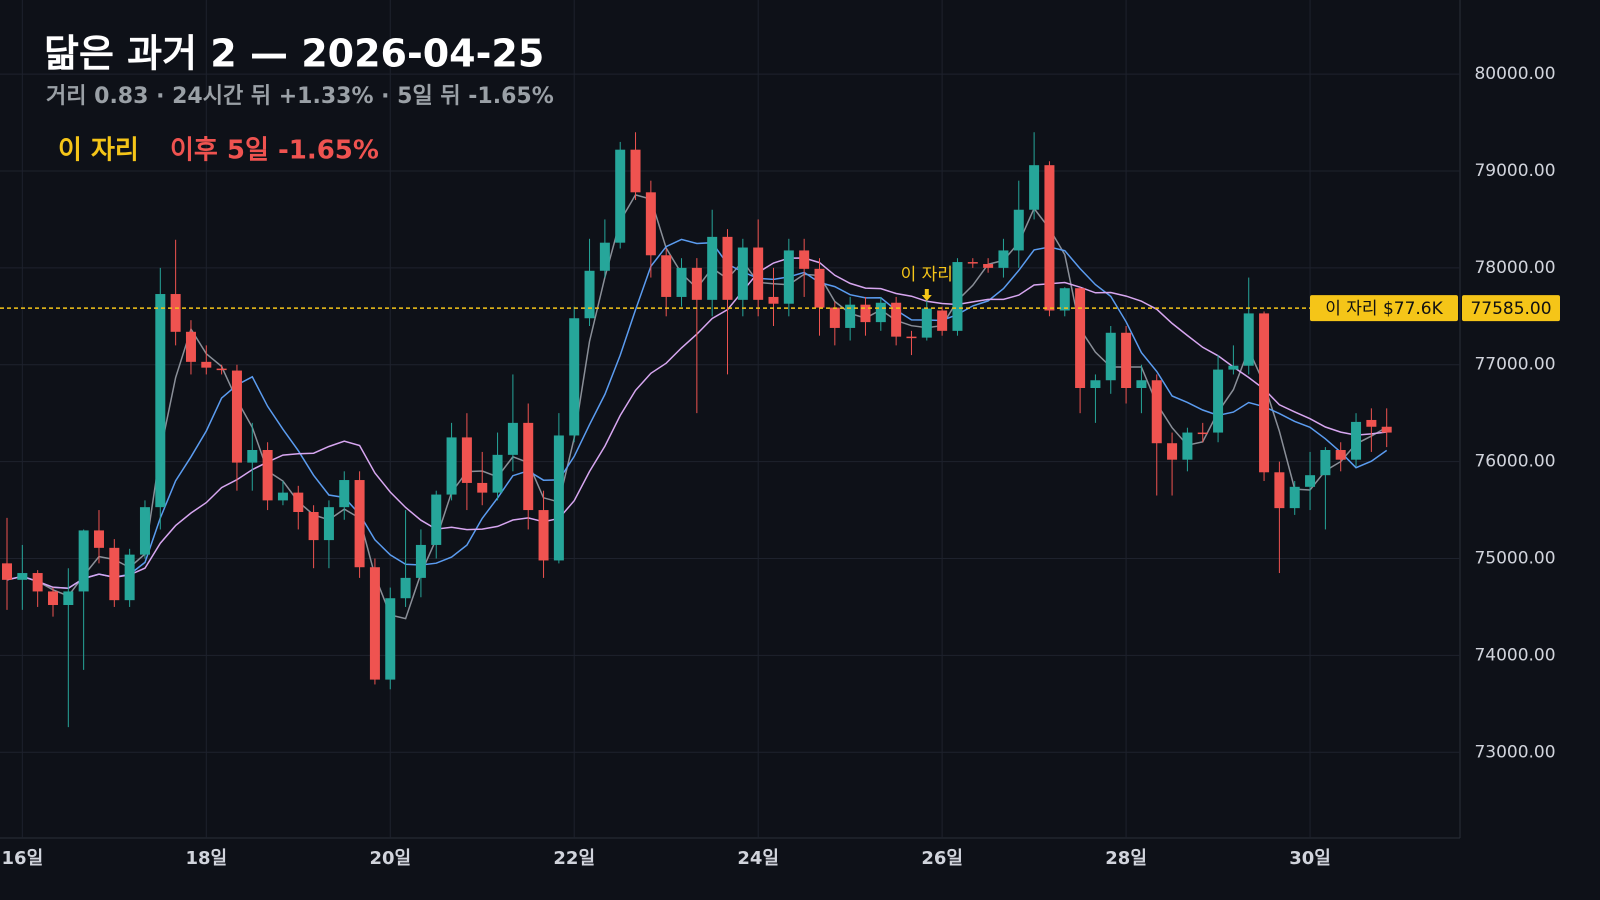 The width and height of the screenshot is (1600, 900). I want to click on chart-title: 닮은 과거 2 — 2026-04-25, so click(294, 54).